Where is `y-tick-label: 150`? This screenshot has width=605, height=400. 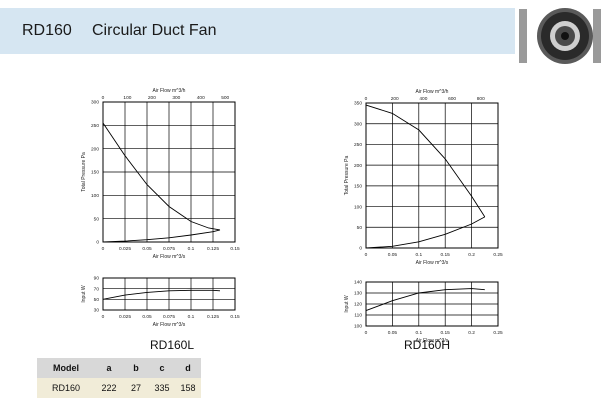 y-tick-label: 150 is located at coordinates (358, 187).